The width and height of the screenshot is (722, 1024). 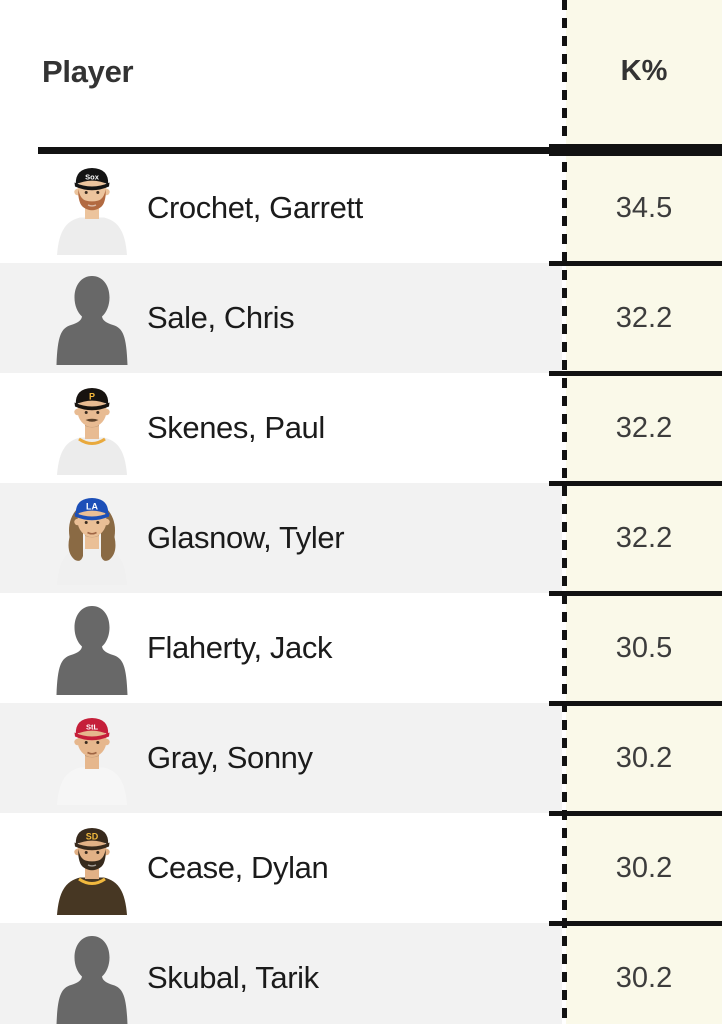 What do you see at coordinates (230, 757) in the screenshot?
I see `player-name: Gray, Sonny` at bounding box center [230, 757].